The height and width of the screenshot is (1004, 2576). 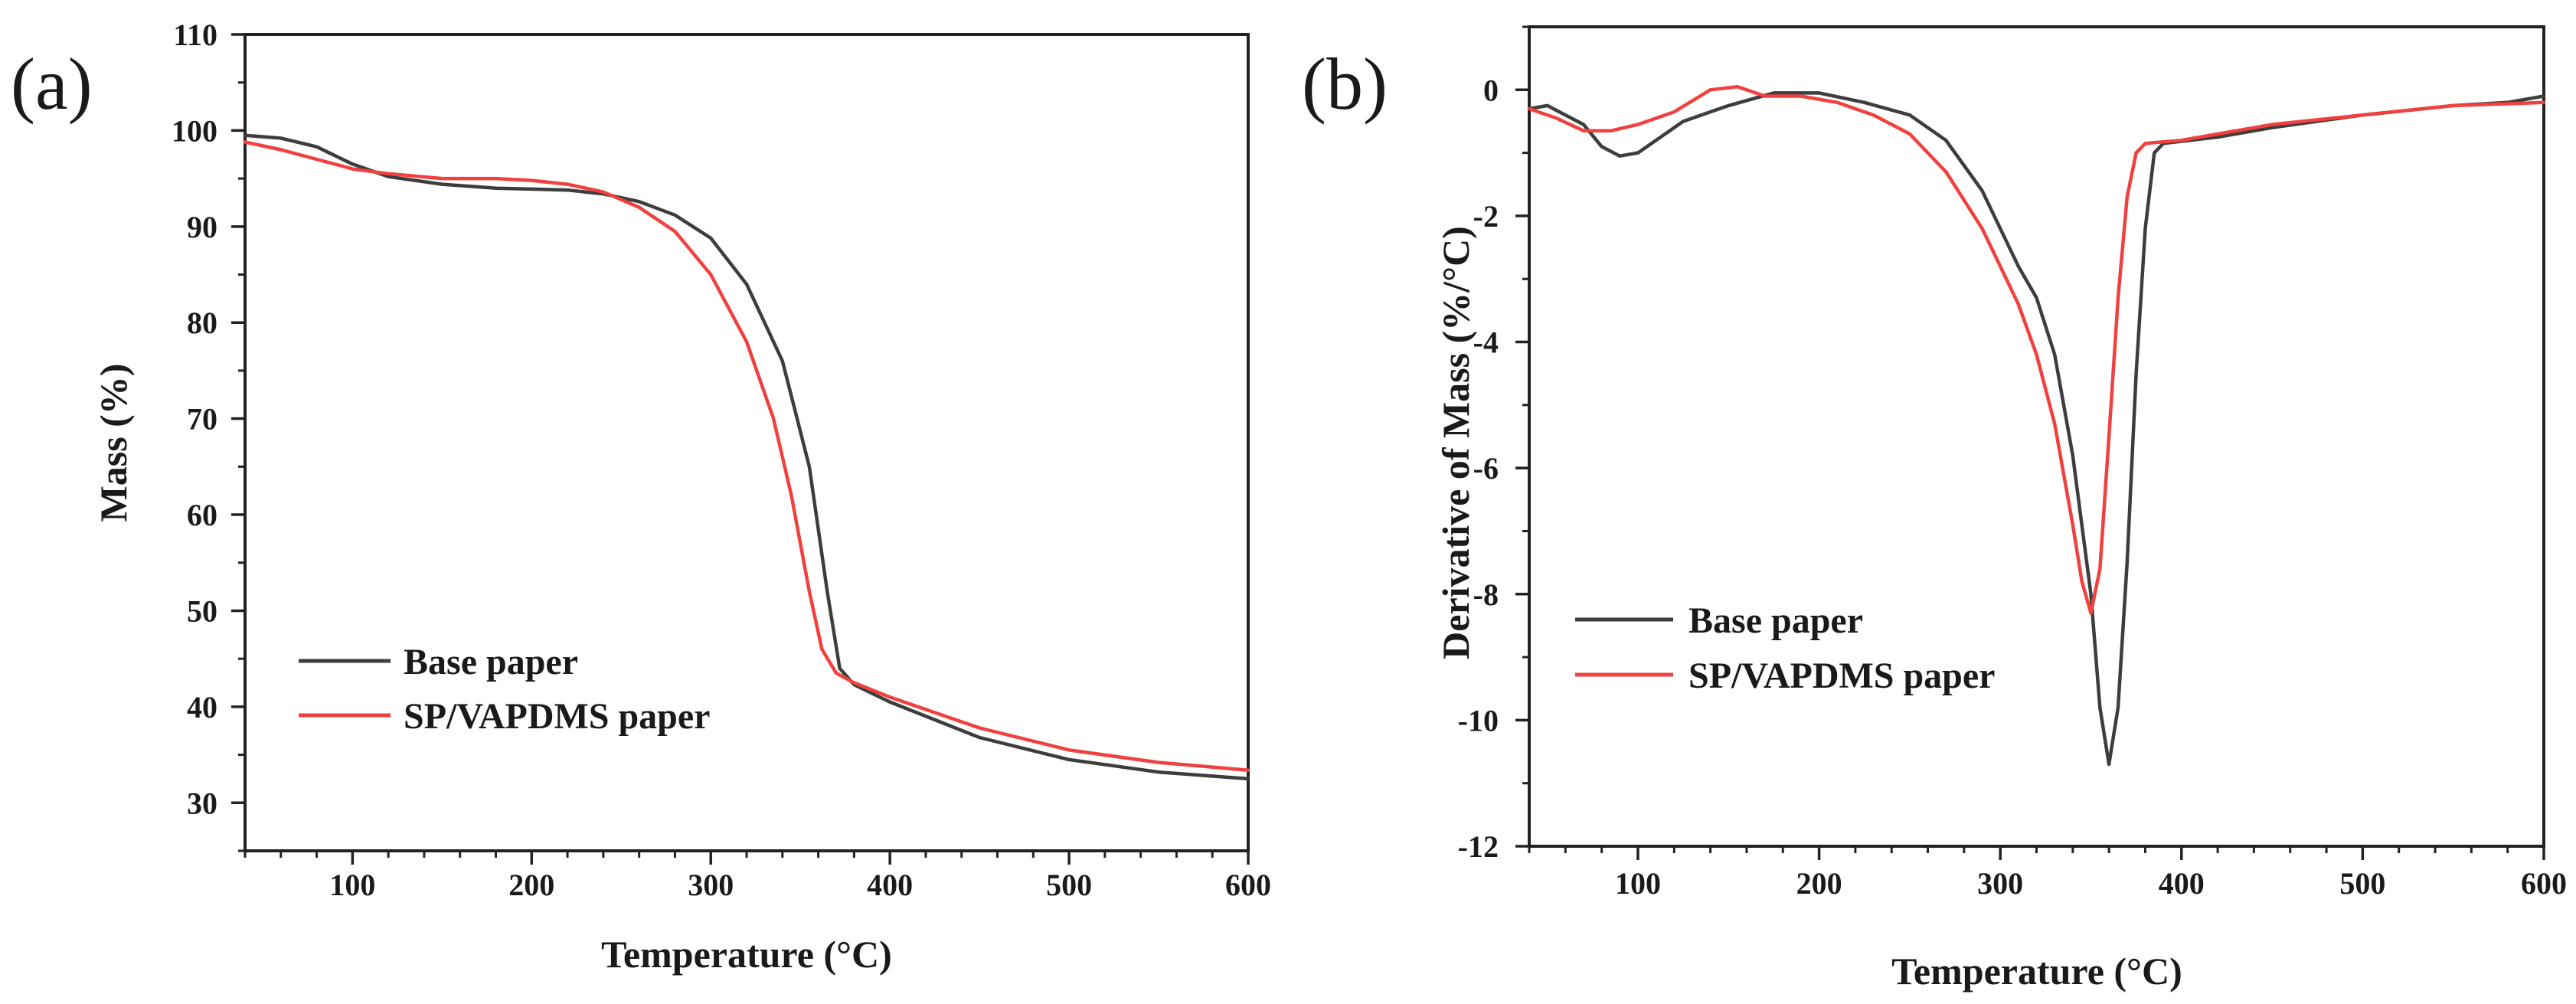 I want to click on panel-a-x-tick-label: 200, so click(x=531, y=885).